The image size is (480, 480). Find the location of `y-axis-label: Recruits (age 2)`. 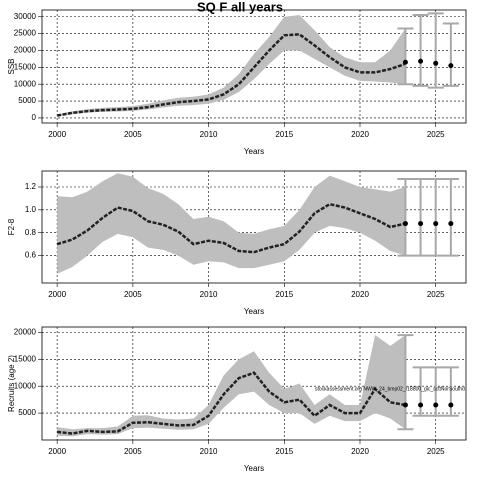

y-axis-label: Recruits (age 2) is located at coordinates (11, 383).